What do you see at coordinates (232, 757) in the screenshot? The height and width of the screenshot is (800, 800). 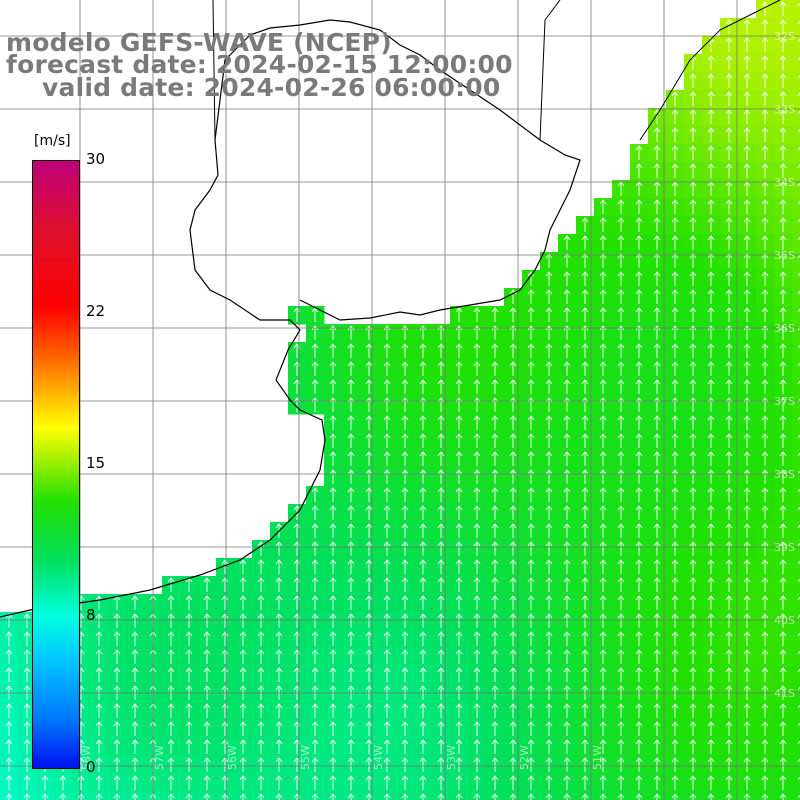 I see `longitude-label: 56W` at bounding box center [232, 757].